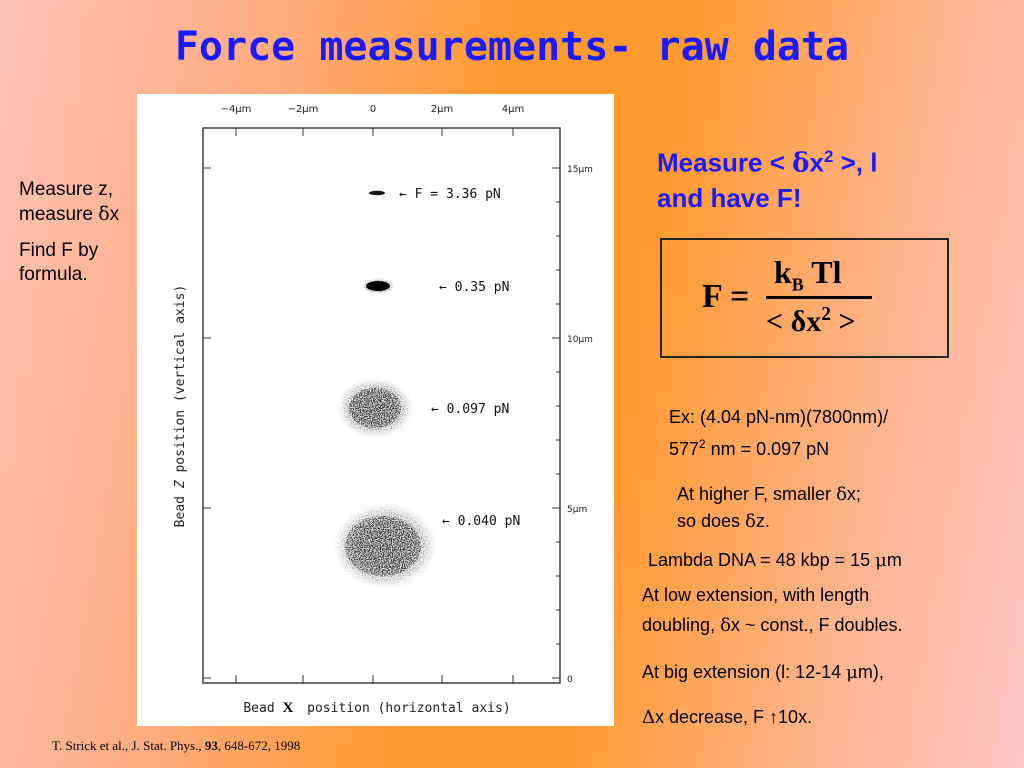  I want to click on low-line-1: At low extension, with length, so click(756, 595).